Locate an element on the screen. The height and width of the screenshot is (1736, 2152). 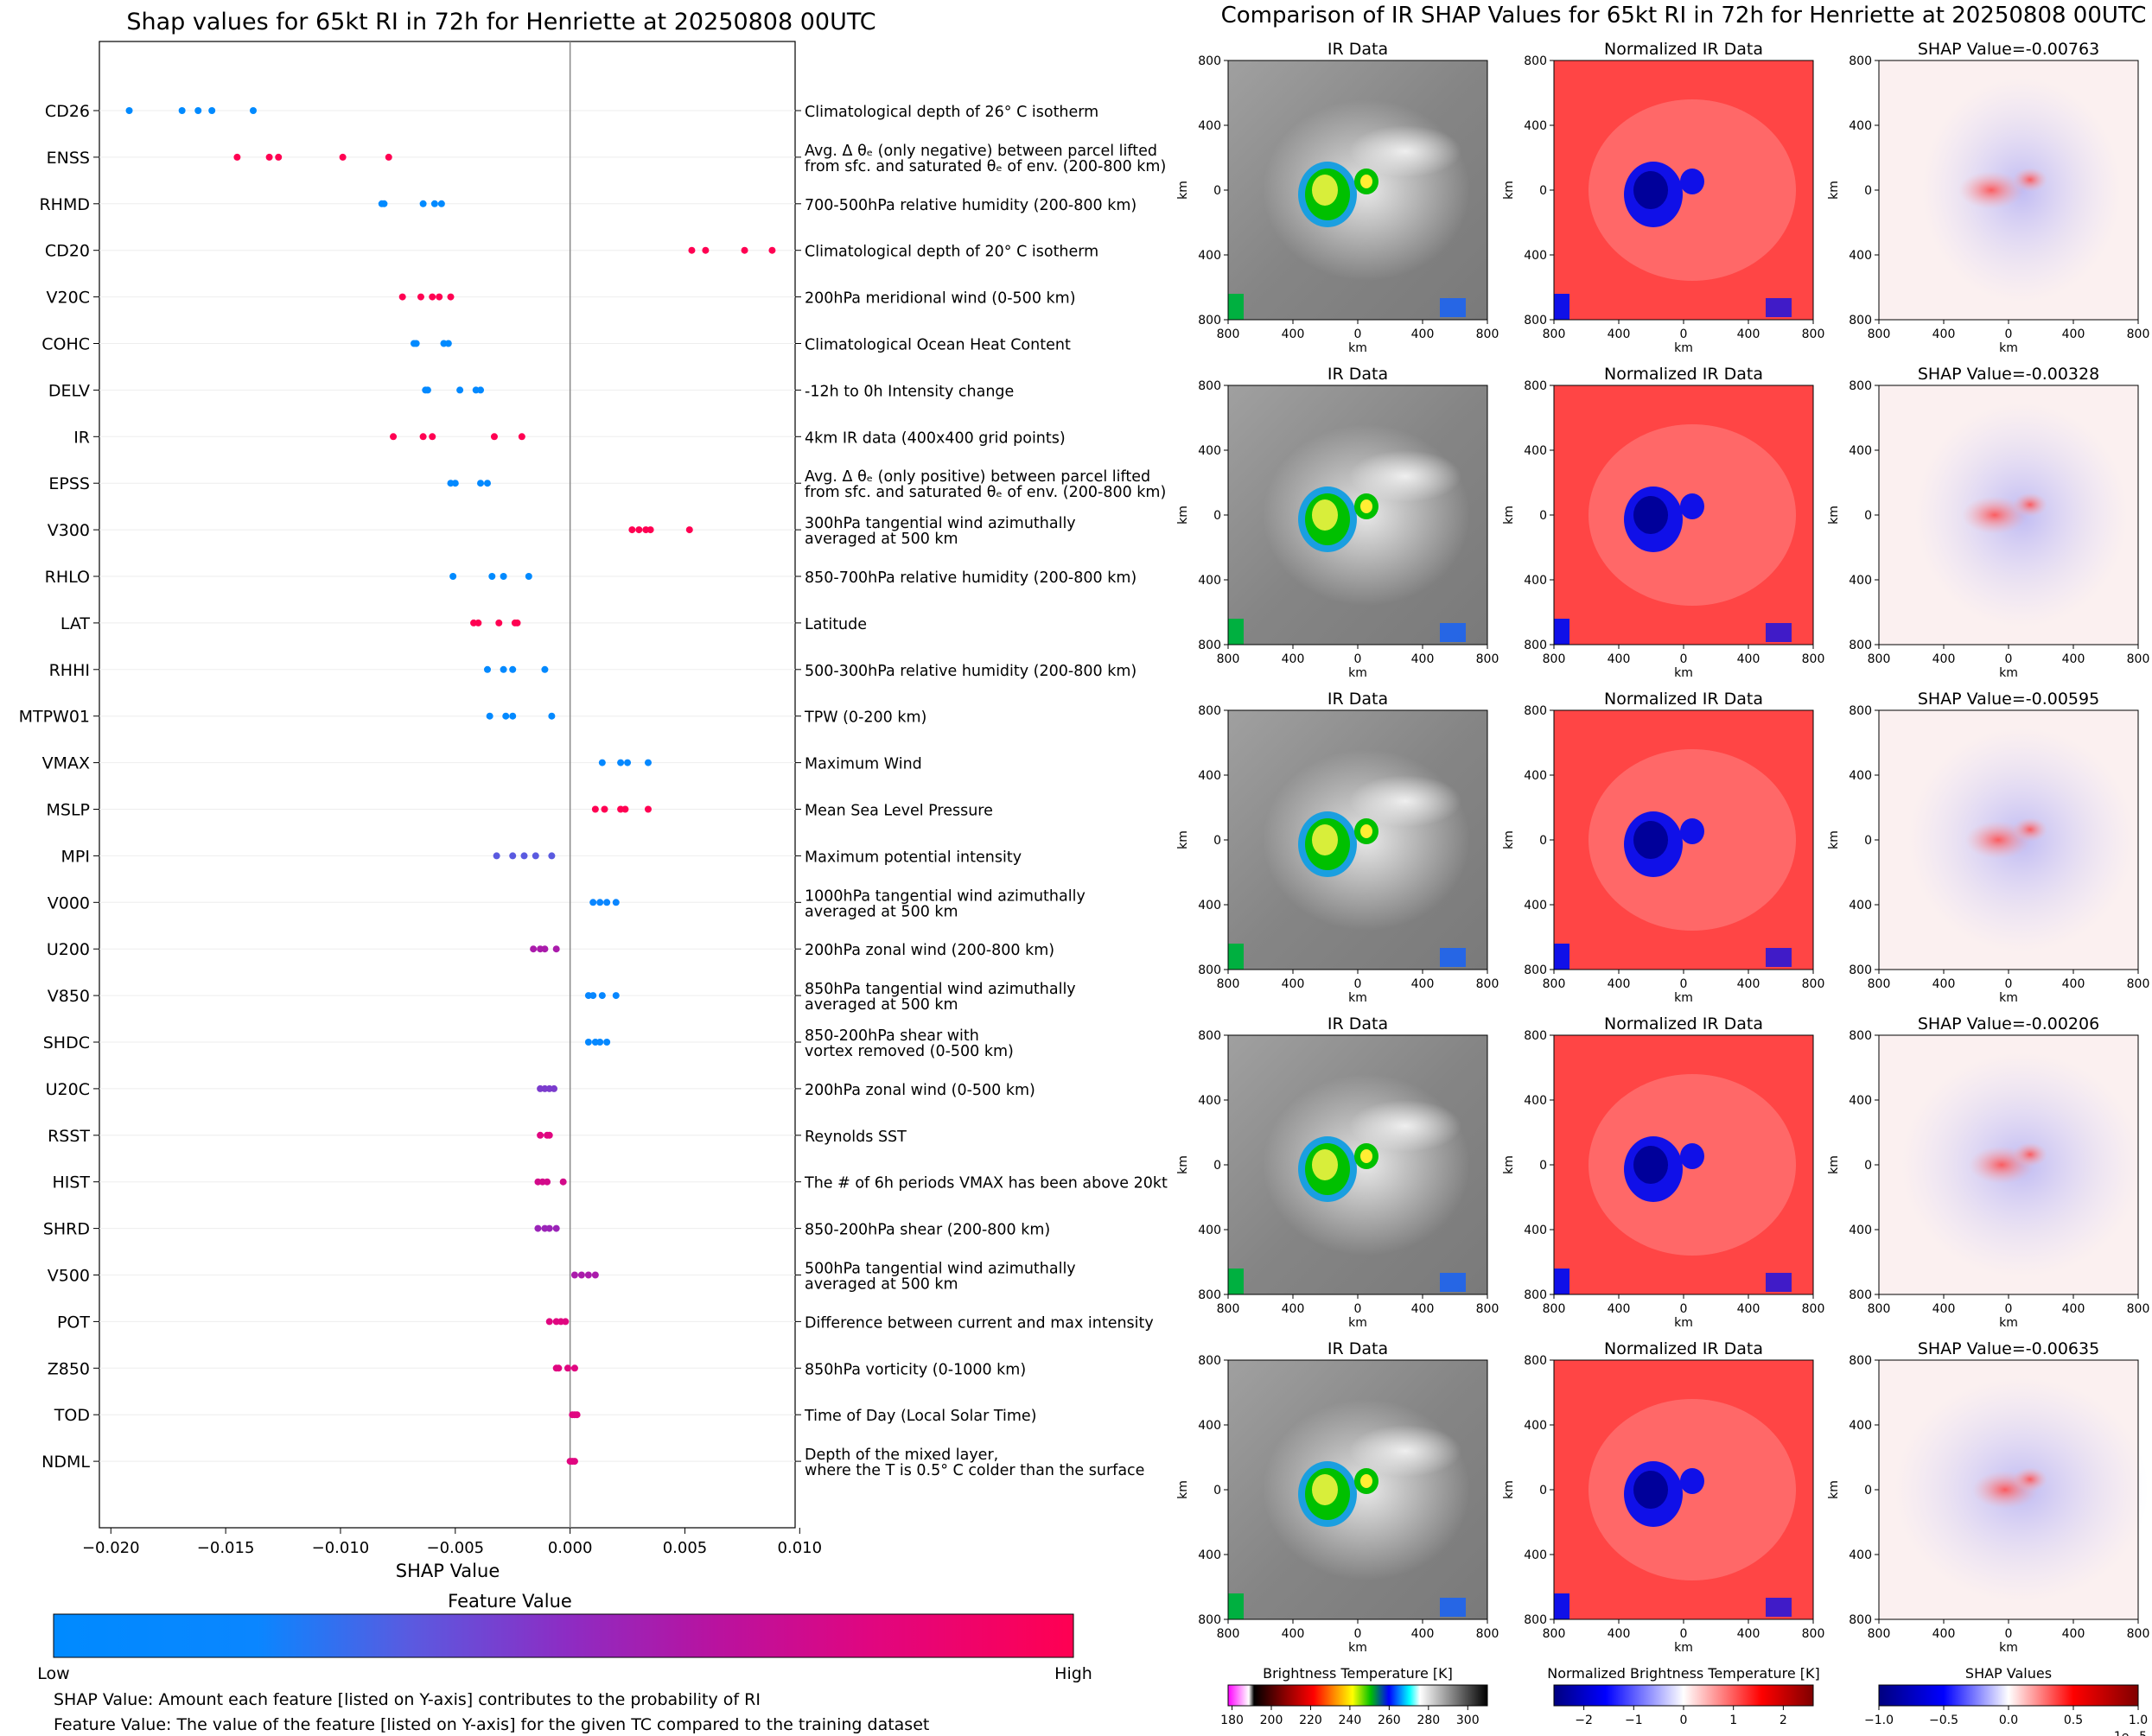
x-tick-label: −0.020 is located at coordinates (111, 1548).